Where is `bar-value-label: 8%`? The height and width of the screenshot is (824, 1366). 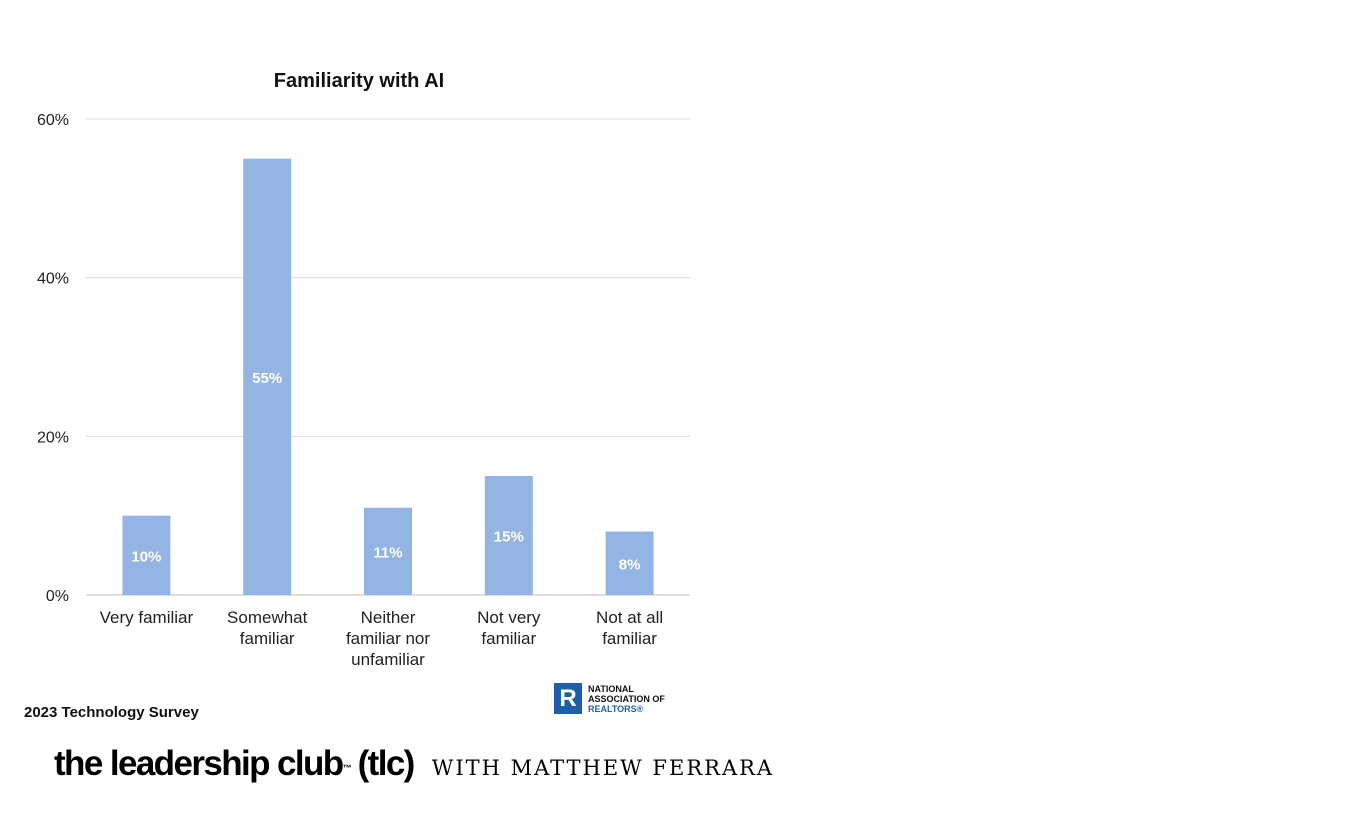
bar-value-label: 8% is located at coordinates (630, 564).